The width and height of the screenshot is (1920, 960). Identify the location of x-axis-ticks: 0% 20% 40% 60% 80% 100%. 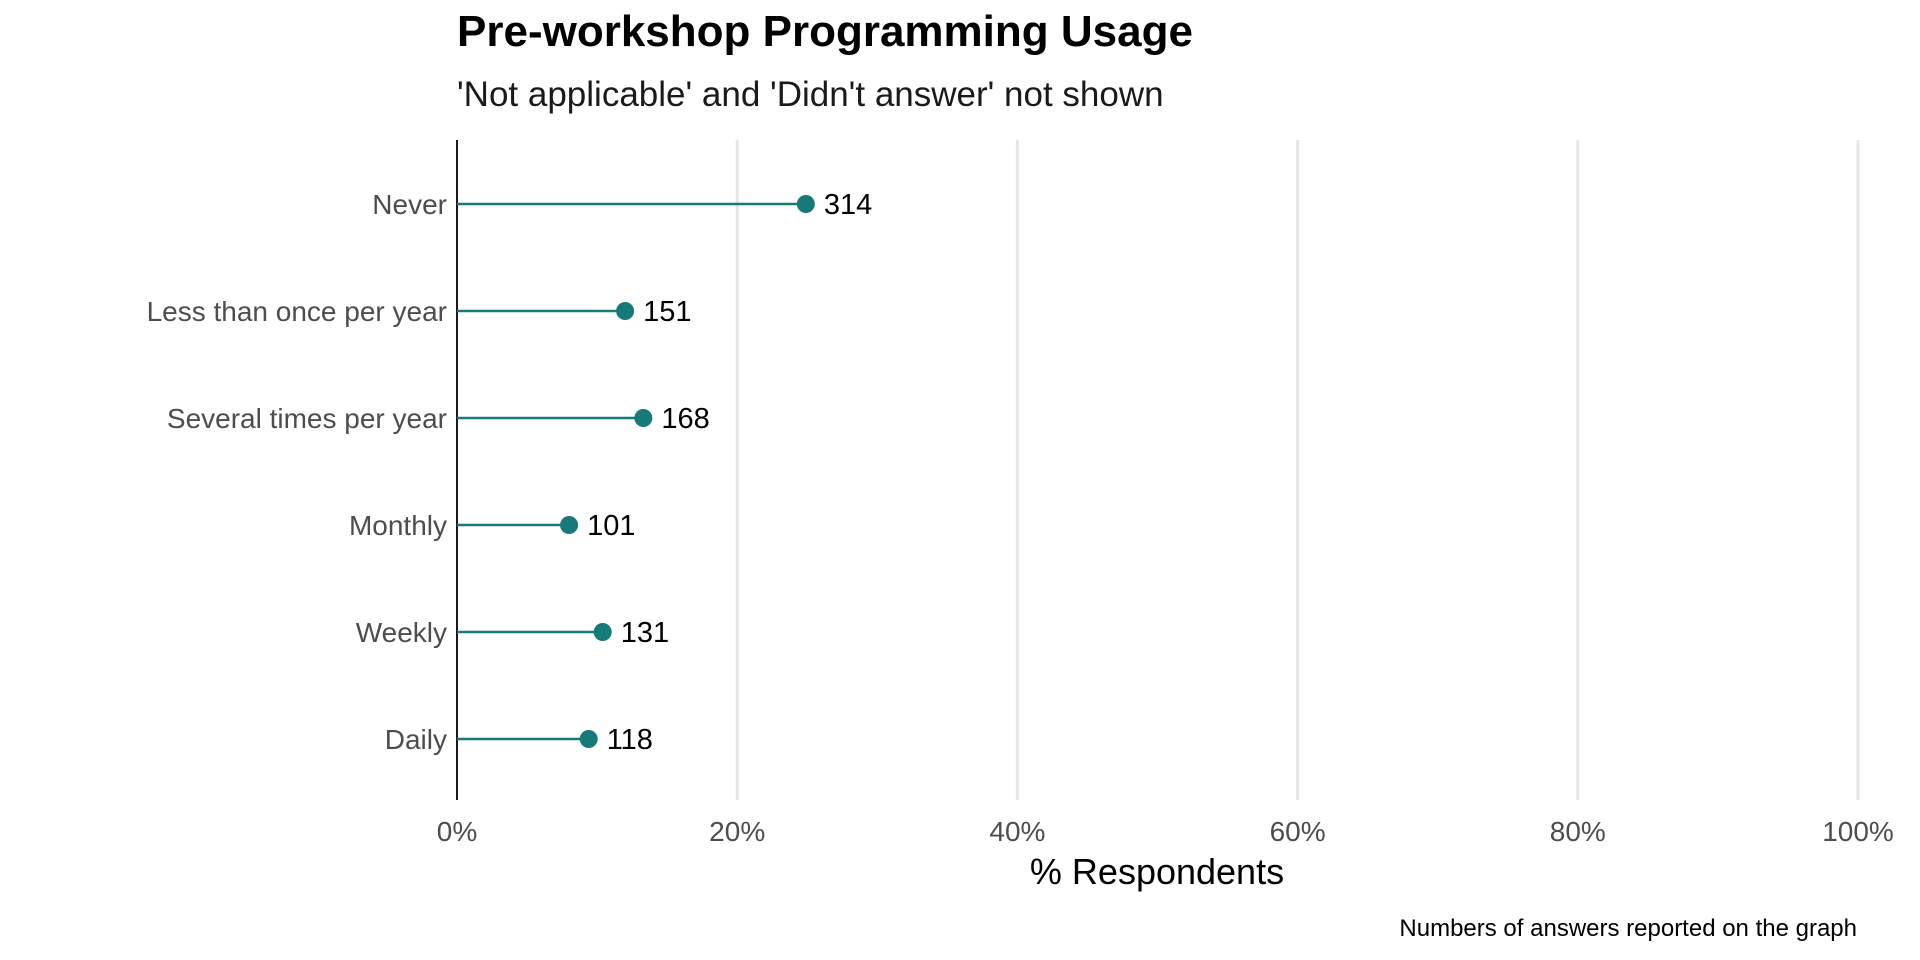
(1165, 831).